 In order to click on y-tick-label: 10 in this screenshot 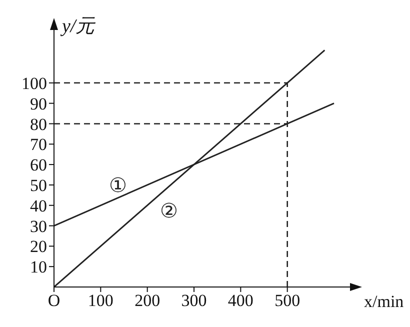, I will do `click(38, 267)`.